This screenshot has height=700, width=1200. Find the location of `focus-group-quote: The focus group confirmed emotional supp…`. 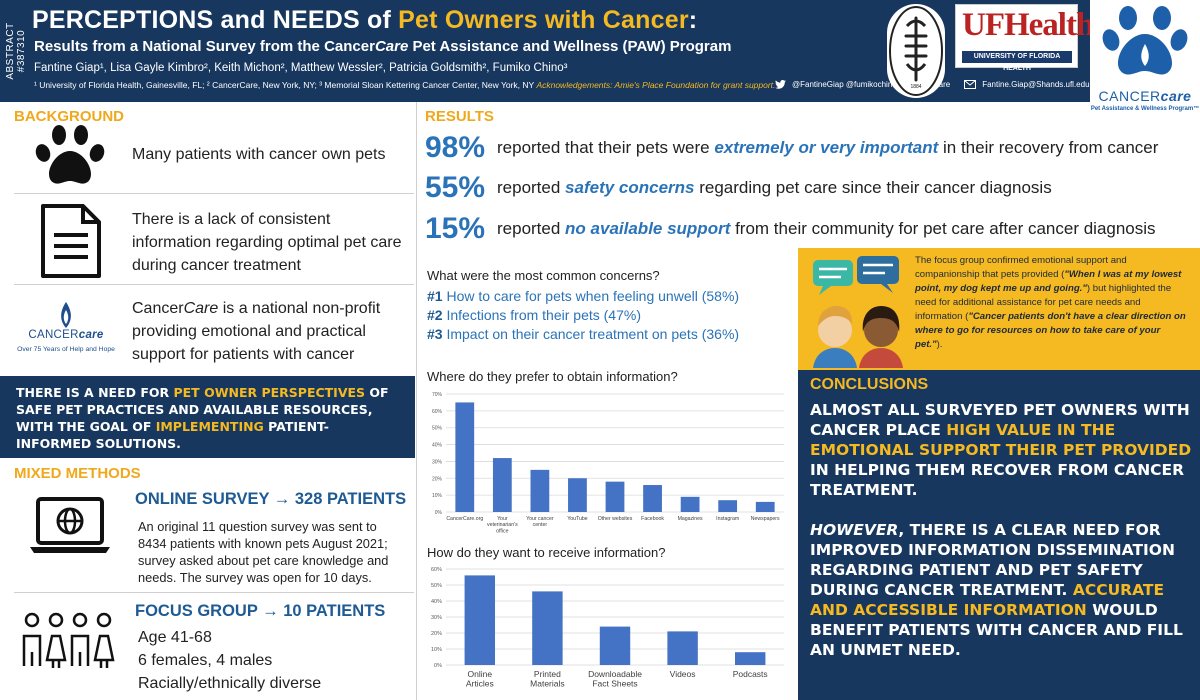

focus-group-quote: The focus group confirmed emotional supp… is located at coordinates (1052, 303).